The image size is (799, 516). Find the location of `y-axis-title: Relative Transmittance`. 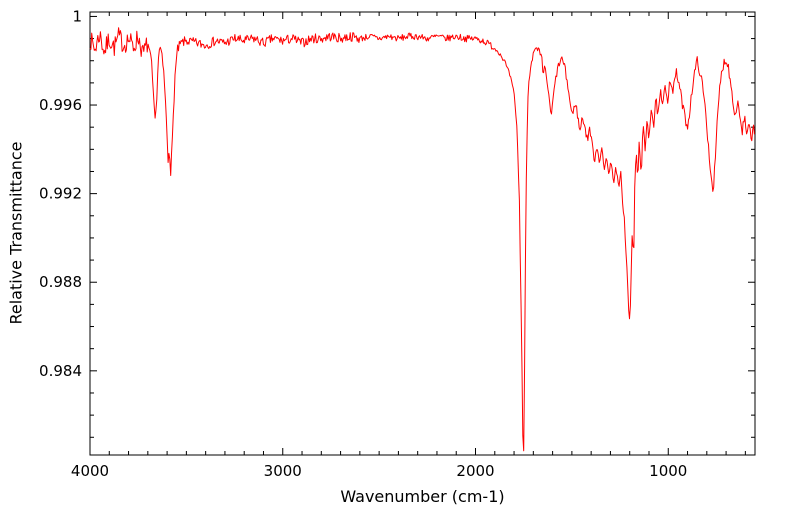

y-axis-title: Relative Transmittance is located at coordinates (16, 233).